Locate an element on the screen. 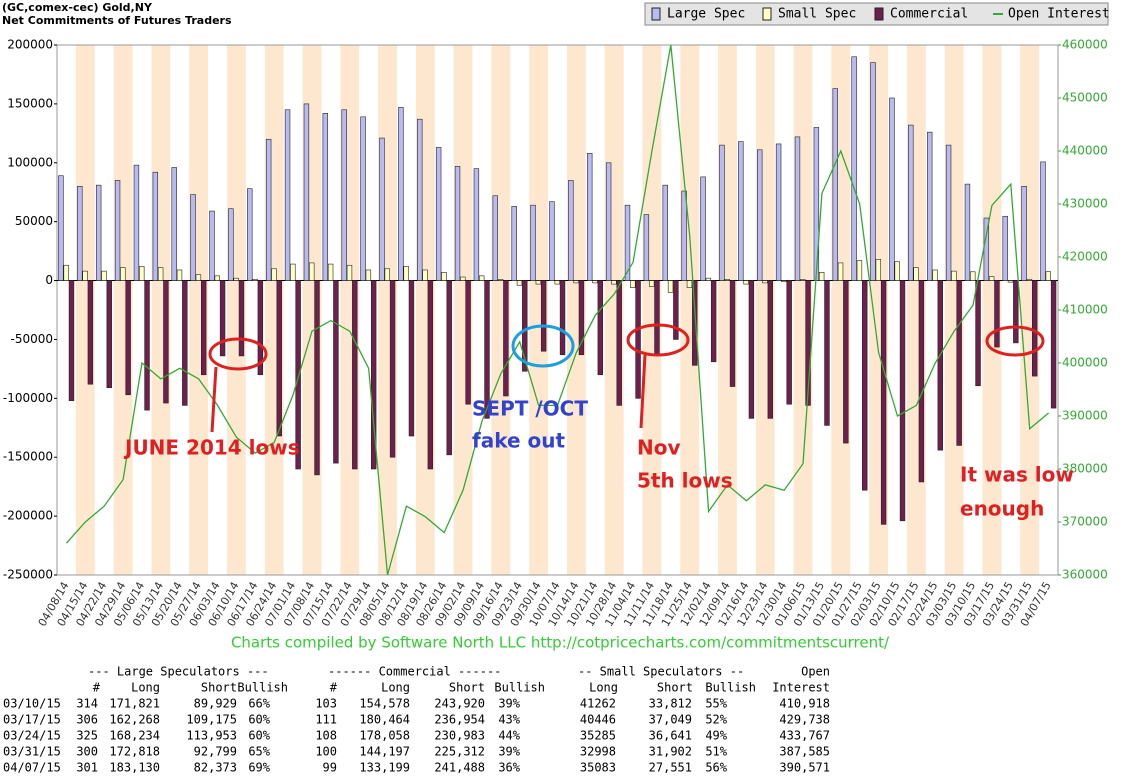 This screenshot has height=776, width=1123. legend-label: Small Spec is located at coordinates (817, 14).